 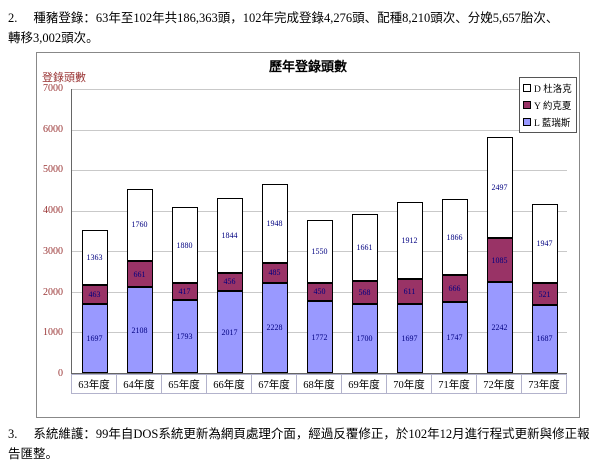 I want to click on bar-segment-value: 1661, so click(x=364, y=247).